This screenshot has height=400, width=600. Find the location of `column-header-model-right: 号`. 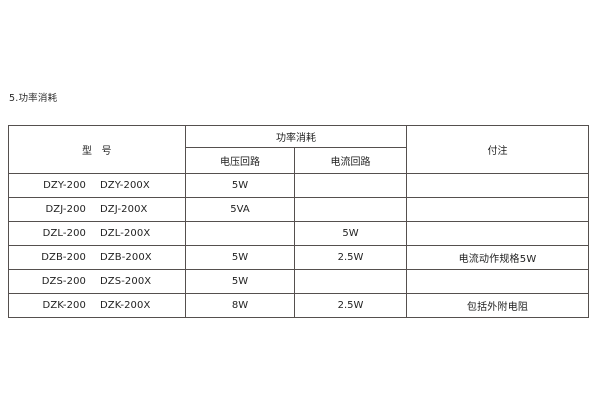

column-header-model-right: 号 is located at coordinates (106, 151).